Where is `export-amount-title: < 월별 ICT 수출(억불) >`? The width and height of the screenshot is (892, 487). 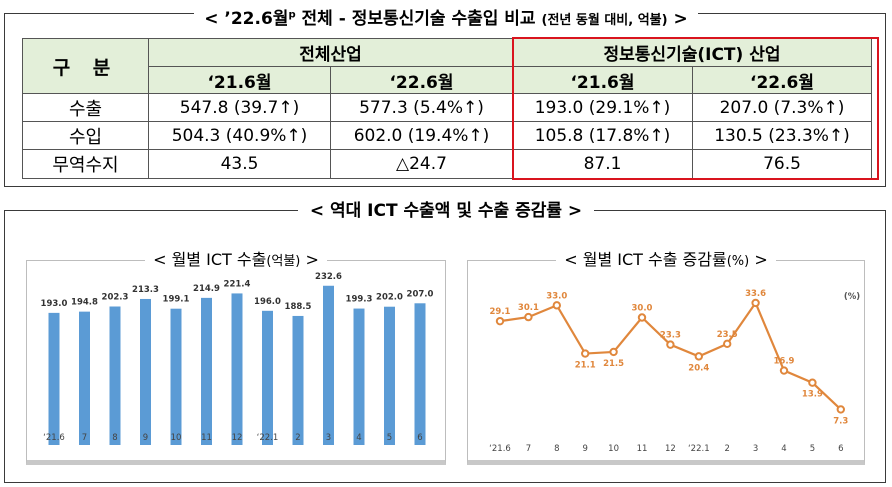
export-amount-title: < 월별 ICT 수출(억불) > is located at coordinates (236, 261).